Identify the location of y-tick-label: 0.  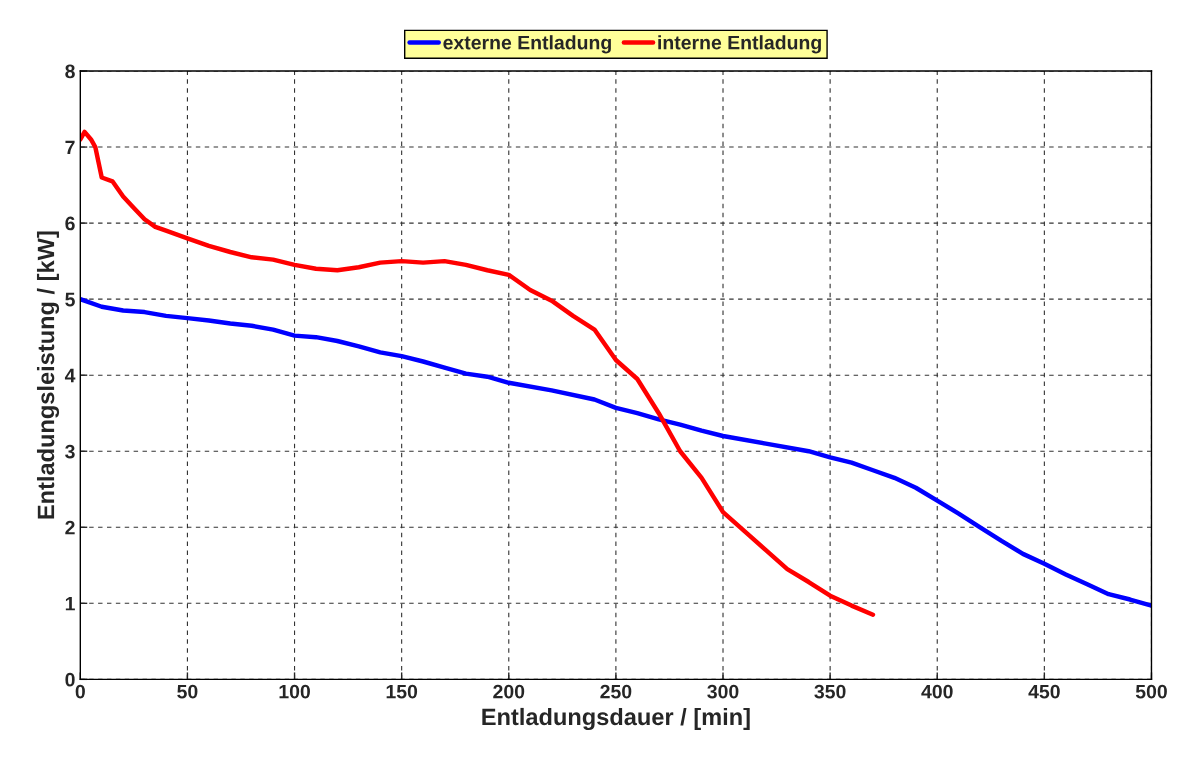
(70, 679).